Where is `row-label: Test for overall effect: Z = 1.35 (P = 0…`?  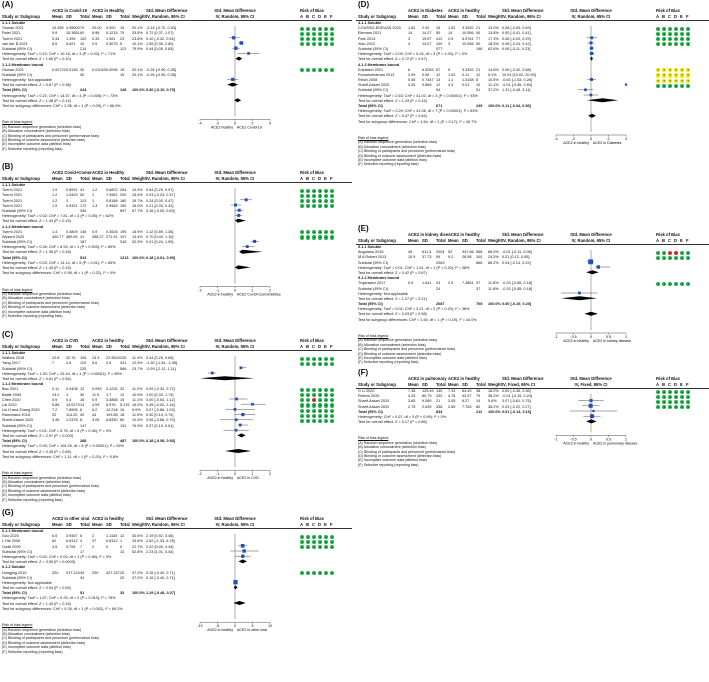 row-label: Test for overall effect: Z = 1.35 (P = 0… is located at coordinates (36, 252).